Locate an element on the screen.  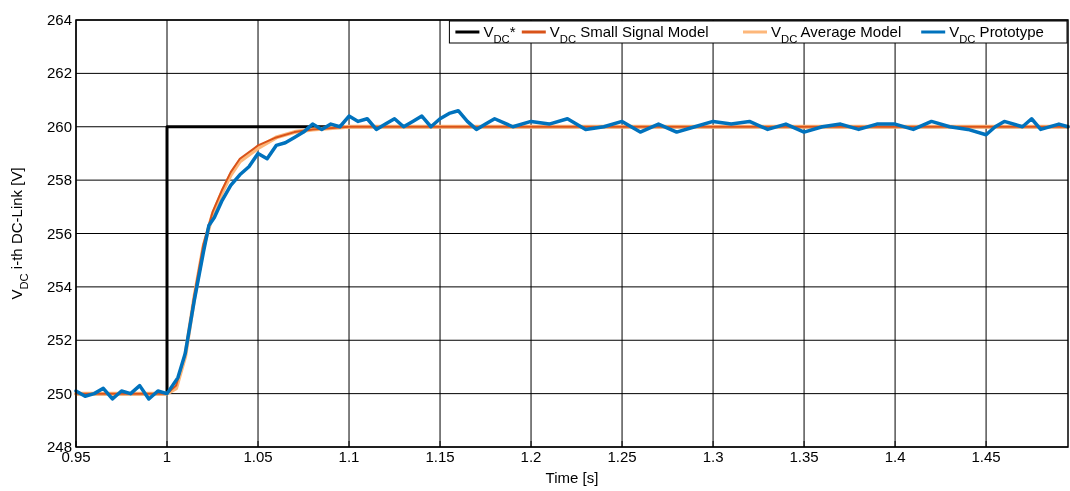
y-tick-label: 262 is located at coordinates (59, 73).